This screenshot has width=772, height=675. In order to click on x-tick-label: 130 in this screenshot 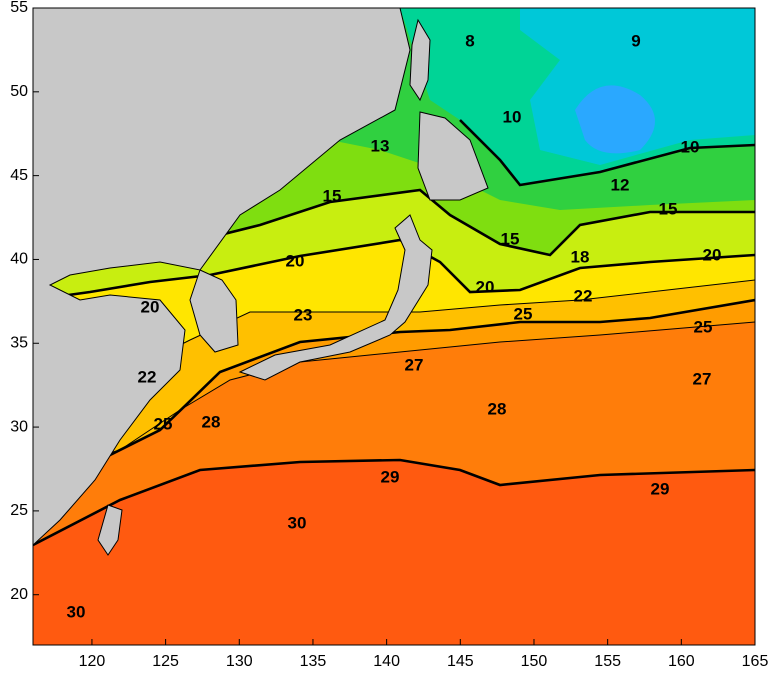, I will do `click(239, 661)`.